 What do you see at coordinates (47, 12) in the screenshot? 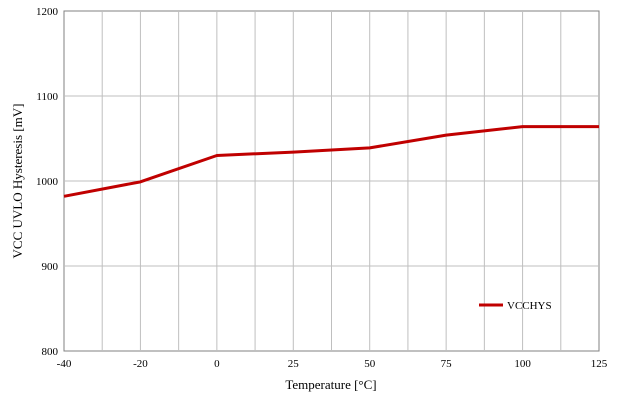
I see `y-tick-label: 1200` at bounding box center [47, 12].